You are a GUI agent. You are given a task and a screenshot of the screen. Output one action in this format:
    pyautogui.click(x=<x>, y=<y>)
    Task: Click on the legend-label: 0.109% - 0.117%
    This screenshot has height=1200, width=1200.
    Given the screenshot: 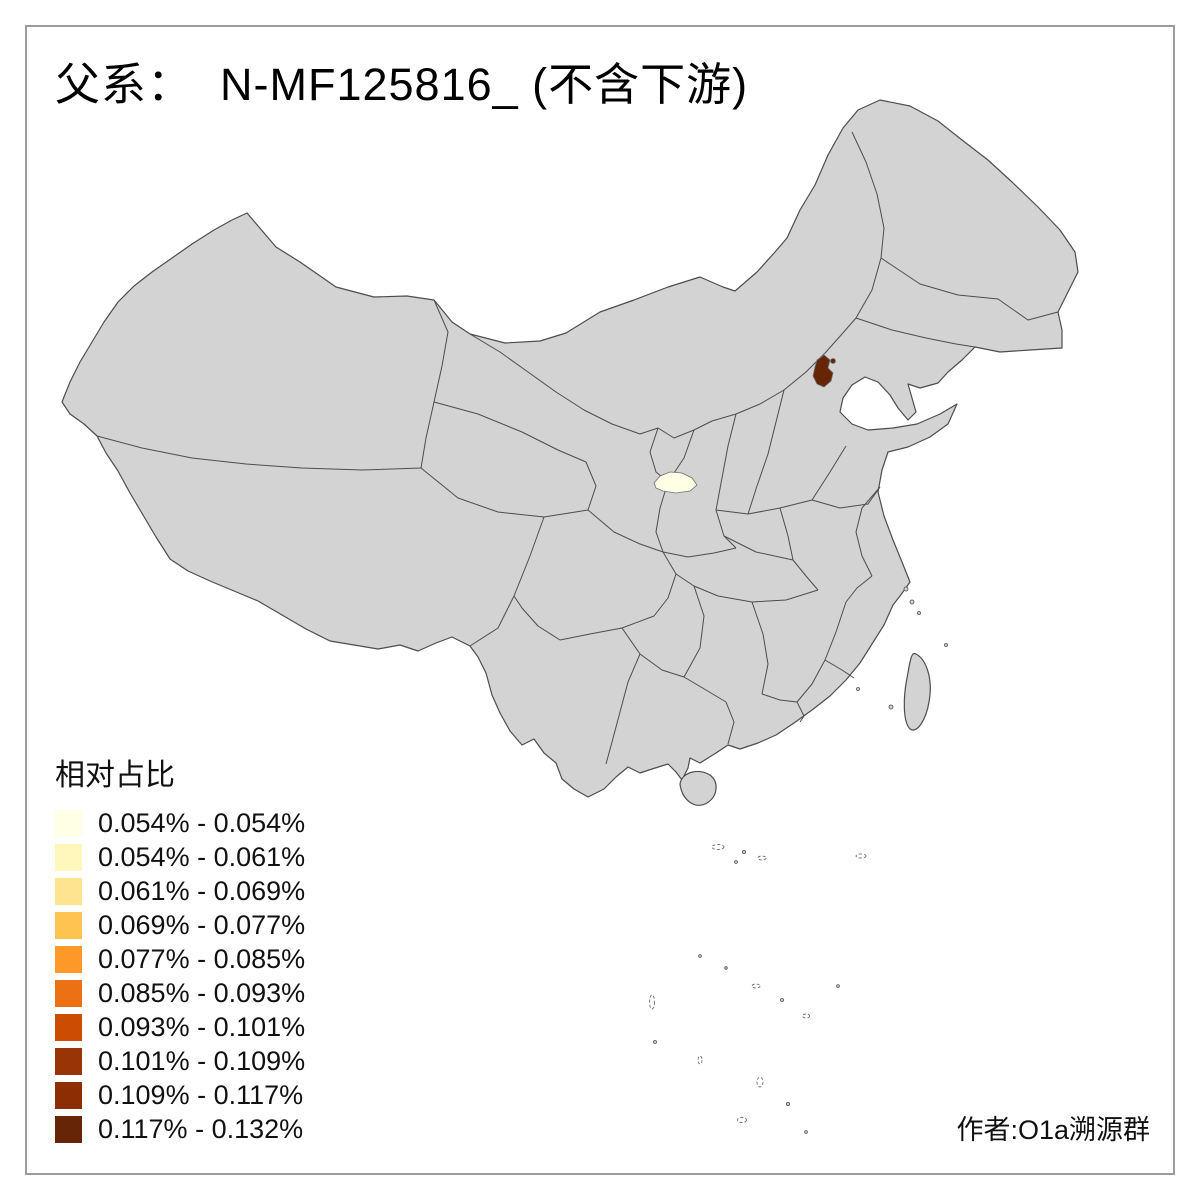 What is the action you would take?
    pyautogui.click(x=201, y=1095)
    